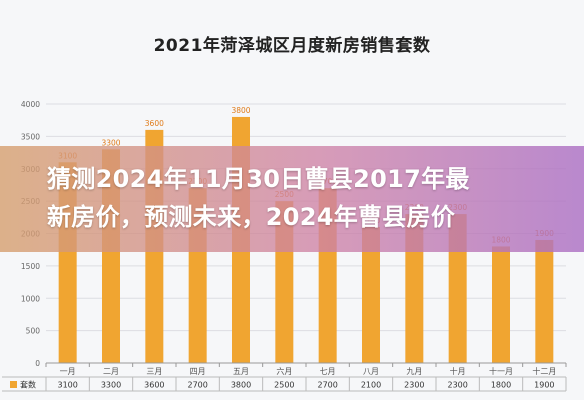 The height and width of the screenshot is (400, 584). I want to click on value-label: 3800, so click(240, 110).